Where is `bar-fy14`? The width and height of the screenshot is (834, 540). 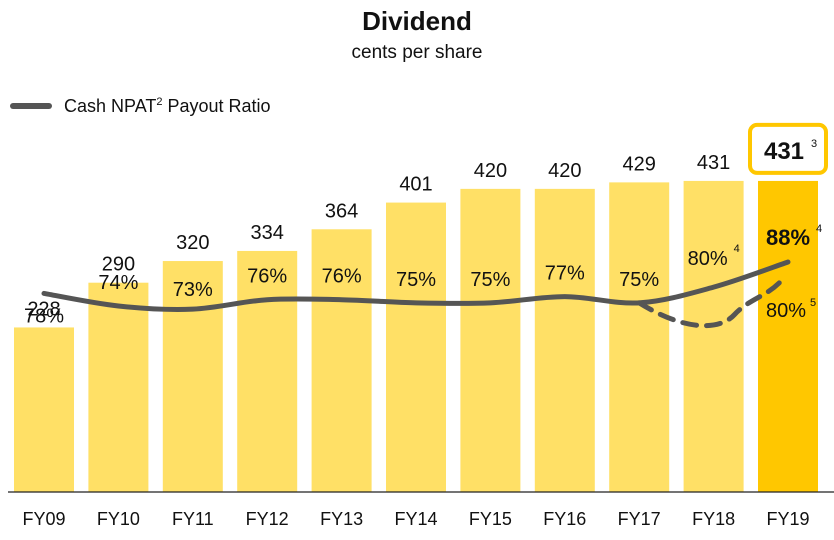
bar-fy14 is located at coordinates (416, 347).